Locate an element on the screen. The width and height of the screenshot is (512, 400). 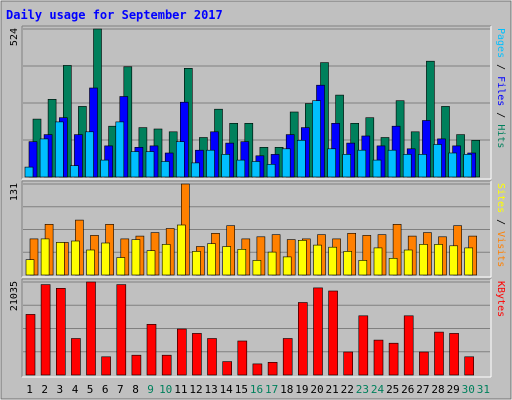
day-label-5: 5 is located at coordinates (90, 389).